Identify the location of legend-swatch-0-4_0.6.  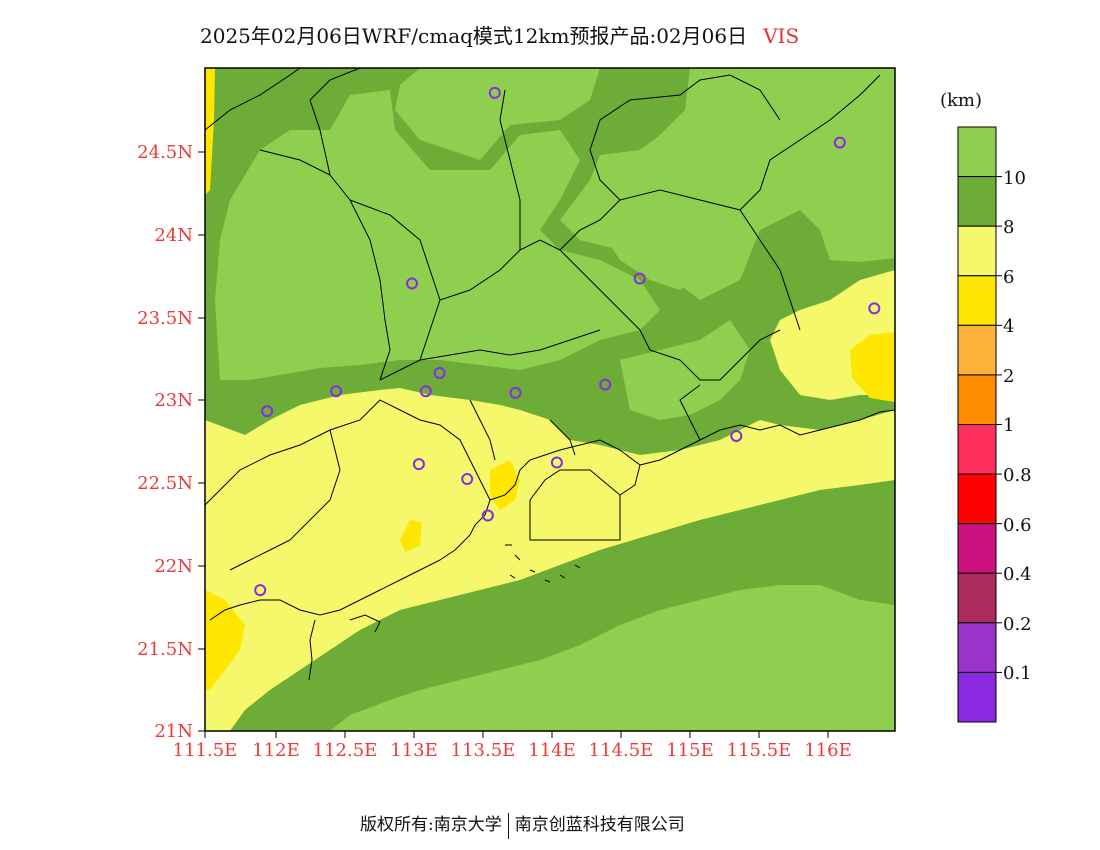
(977, 548).